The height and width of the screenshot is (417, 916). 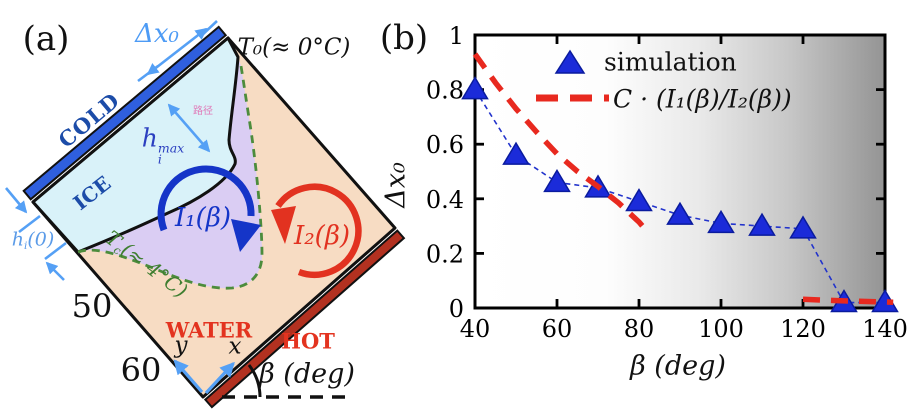 What do you see at coordinates (721, 329) in the screenshot?
I see `x-tick-label: 100` at bounding box center [721, 329].